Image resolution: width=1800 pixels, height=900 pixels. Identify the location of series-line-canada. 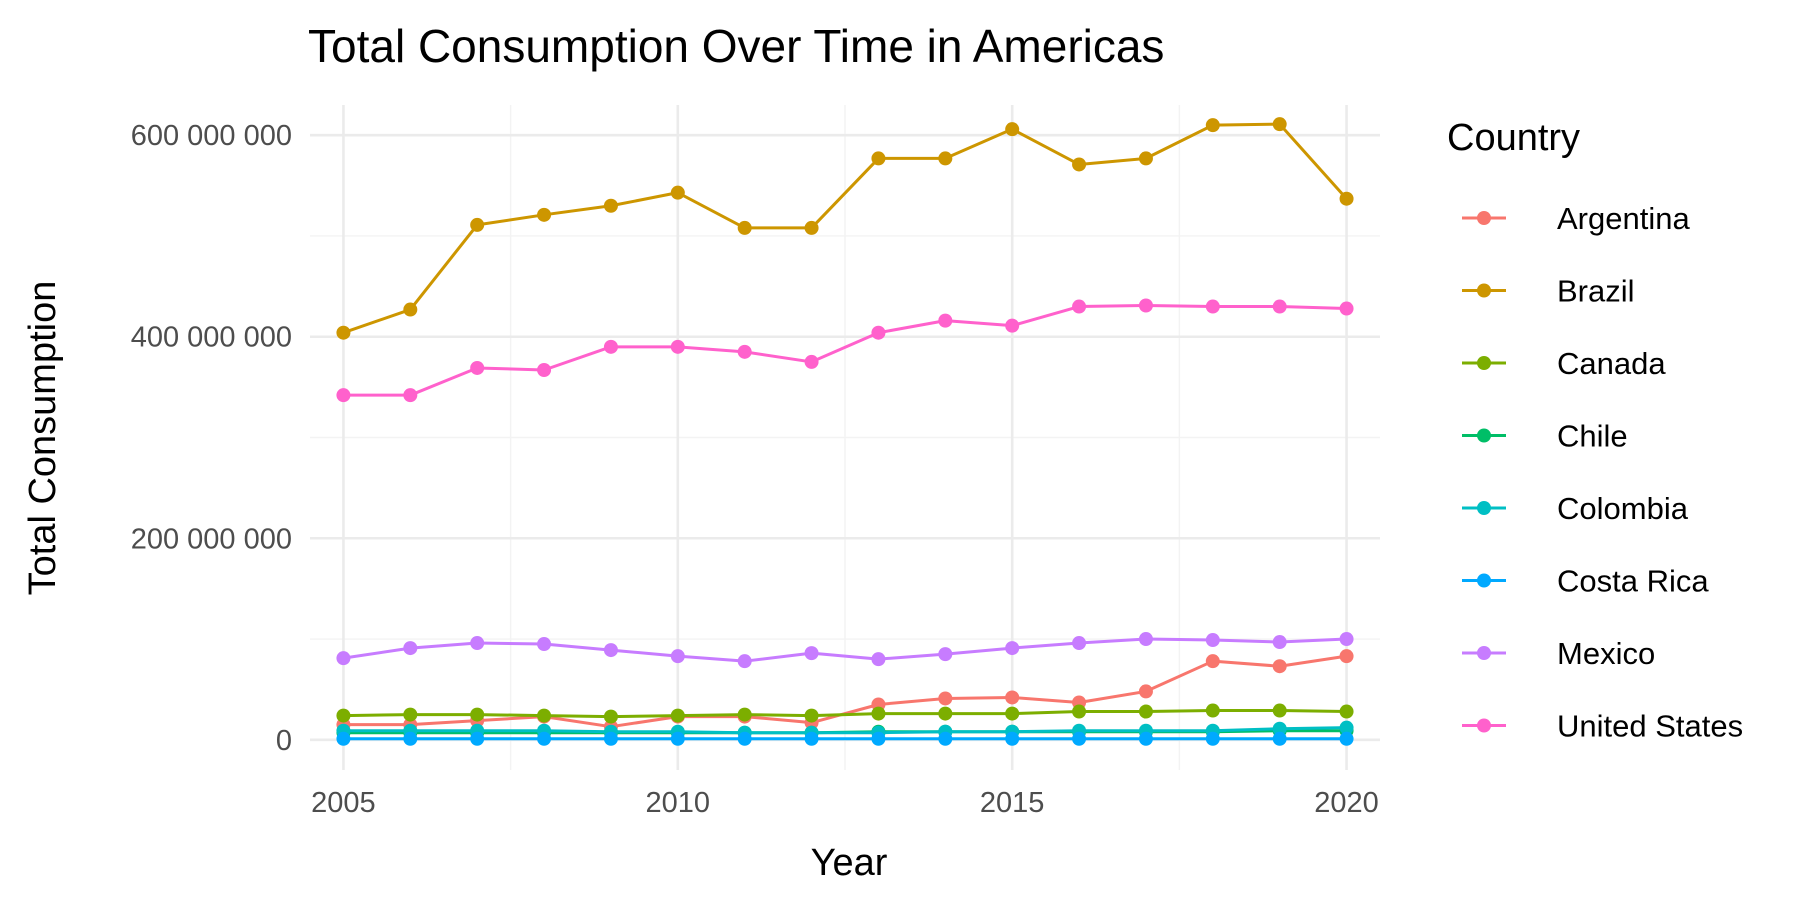
(845, 714).